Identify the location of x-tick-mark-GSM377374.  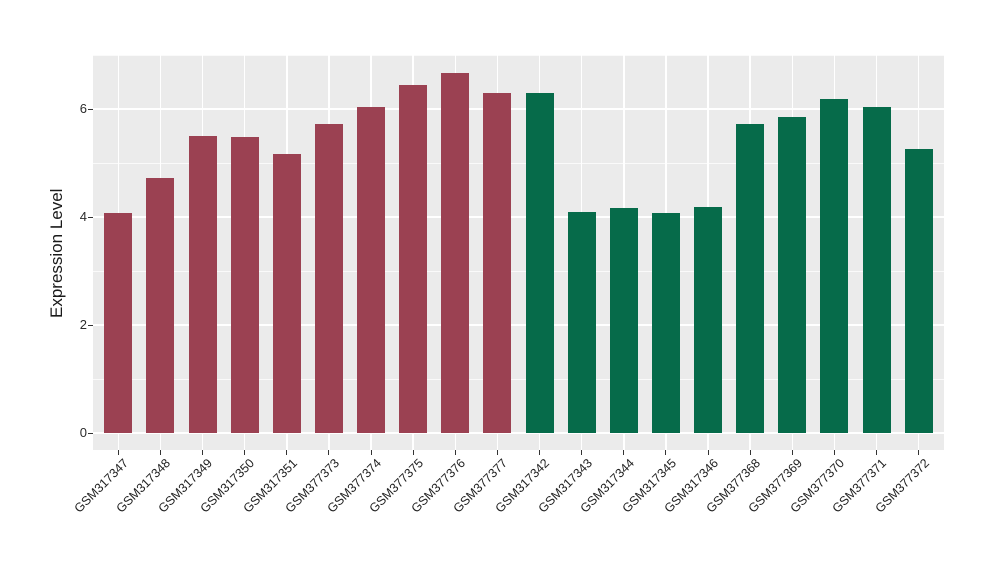
(371, 452).